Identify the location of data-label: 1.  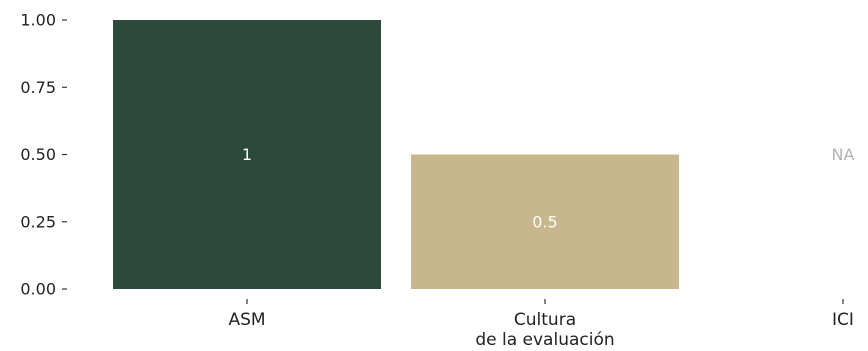
(247, 154).